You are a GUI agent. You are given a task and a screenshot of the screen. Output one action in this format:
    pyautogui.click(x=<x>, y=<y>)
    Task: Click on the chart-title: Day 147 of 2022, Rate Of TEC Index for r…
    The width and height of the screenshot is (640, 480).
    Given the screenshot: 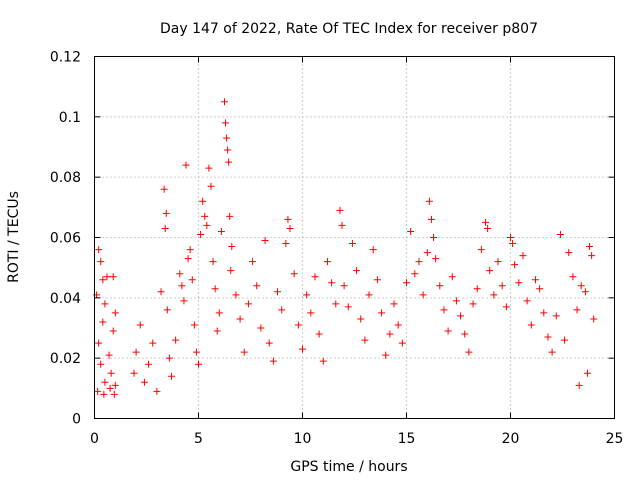 What is the action you would take?
    pyautogui.click(x=349, y=29)
    